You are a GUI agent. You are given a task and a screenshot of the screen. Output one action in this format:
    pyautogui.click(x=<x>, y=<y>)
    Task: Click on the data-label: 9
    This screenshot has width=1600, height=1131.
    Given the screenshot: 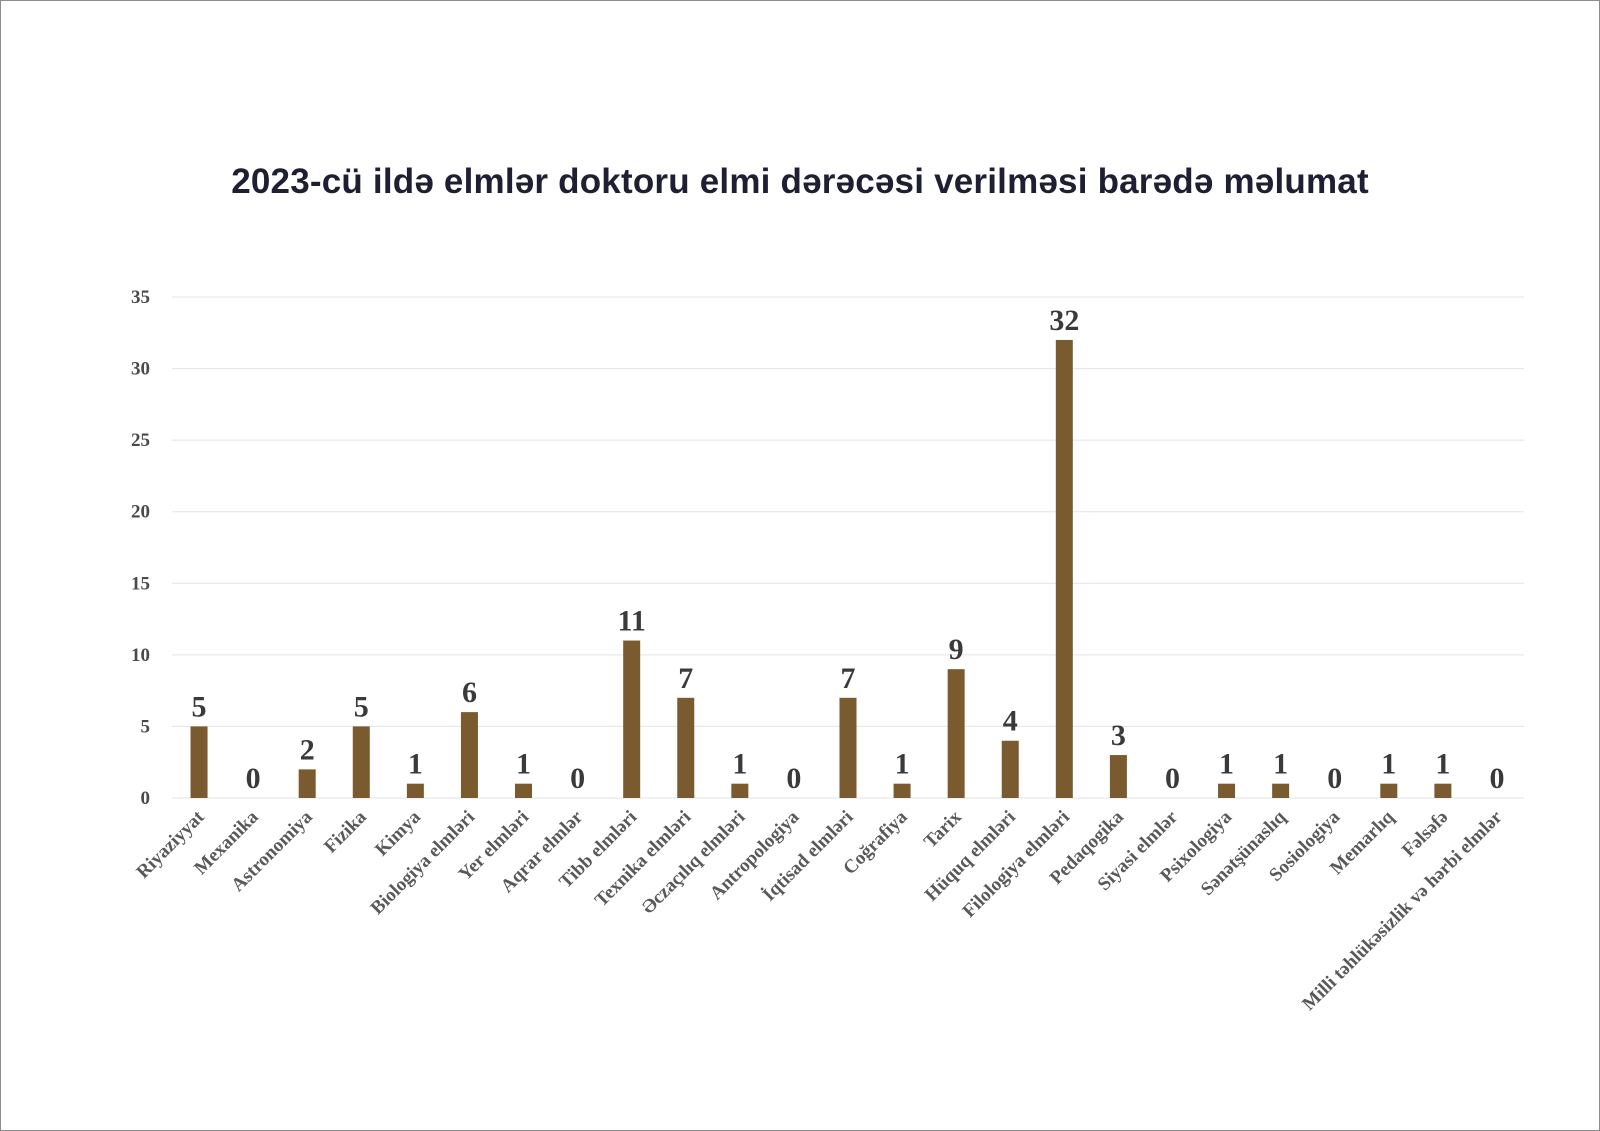 What is the action you would take?
    pyautogui.click(x=956, y=649)
    